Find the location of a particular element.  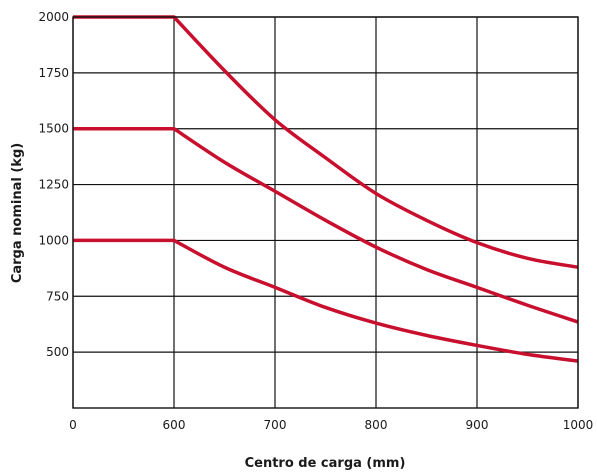

y-tick-label: 2000 is located at coordinates (53, 17).